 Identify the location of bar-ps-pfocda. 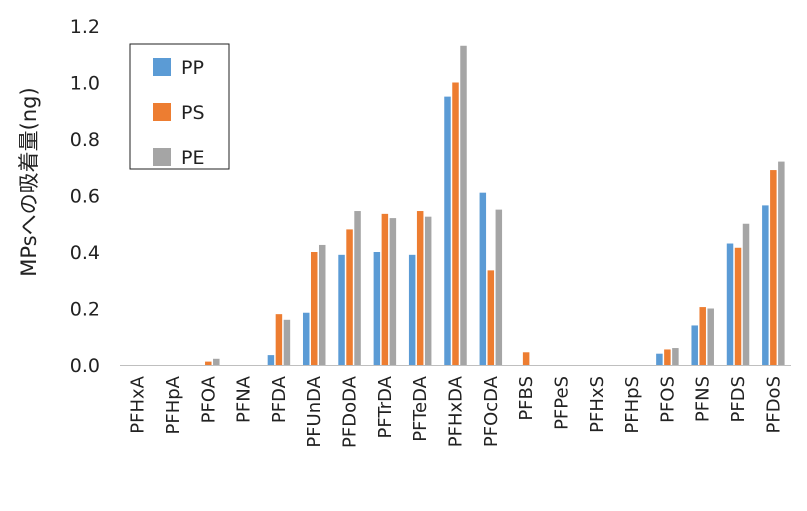
(491, 317).